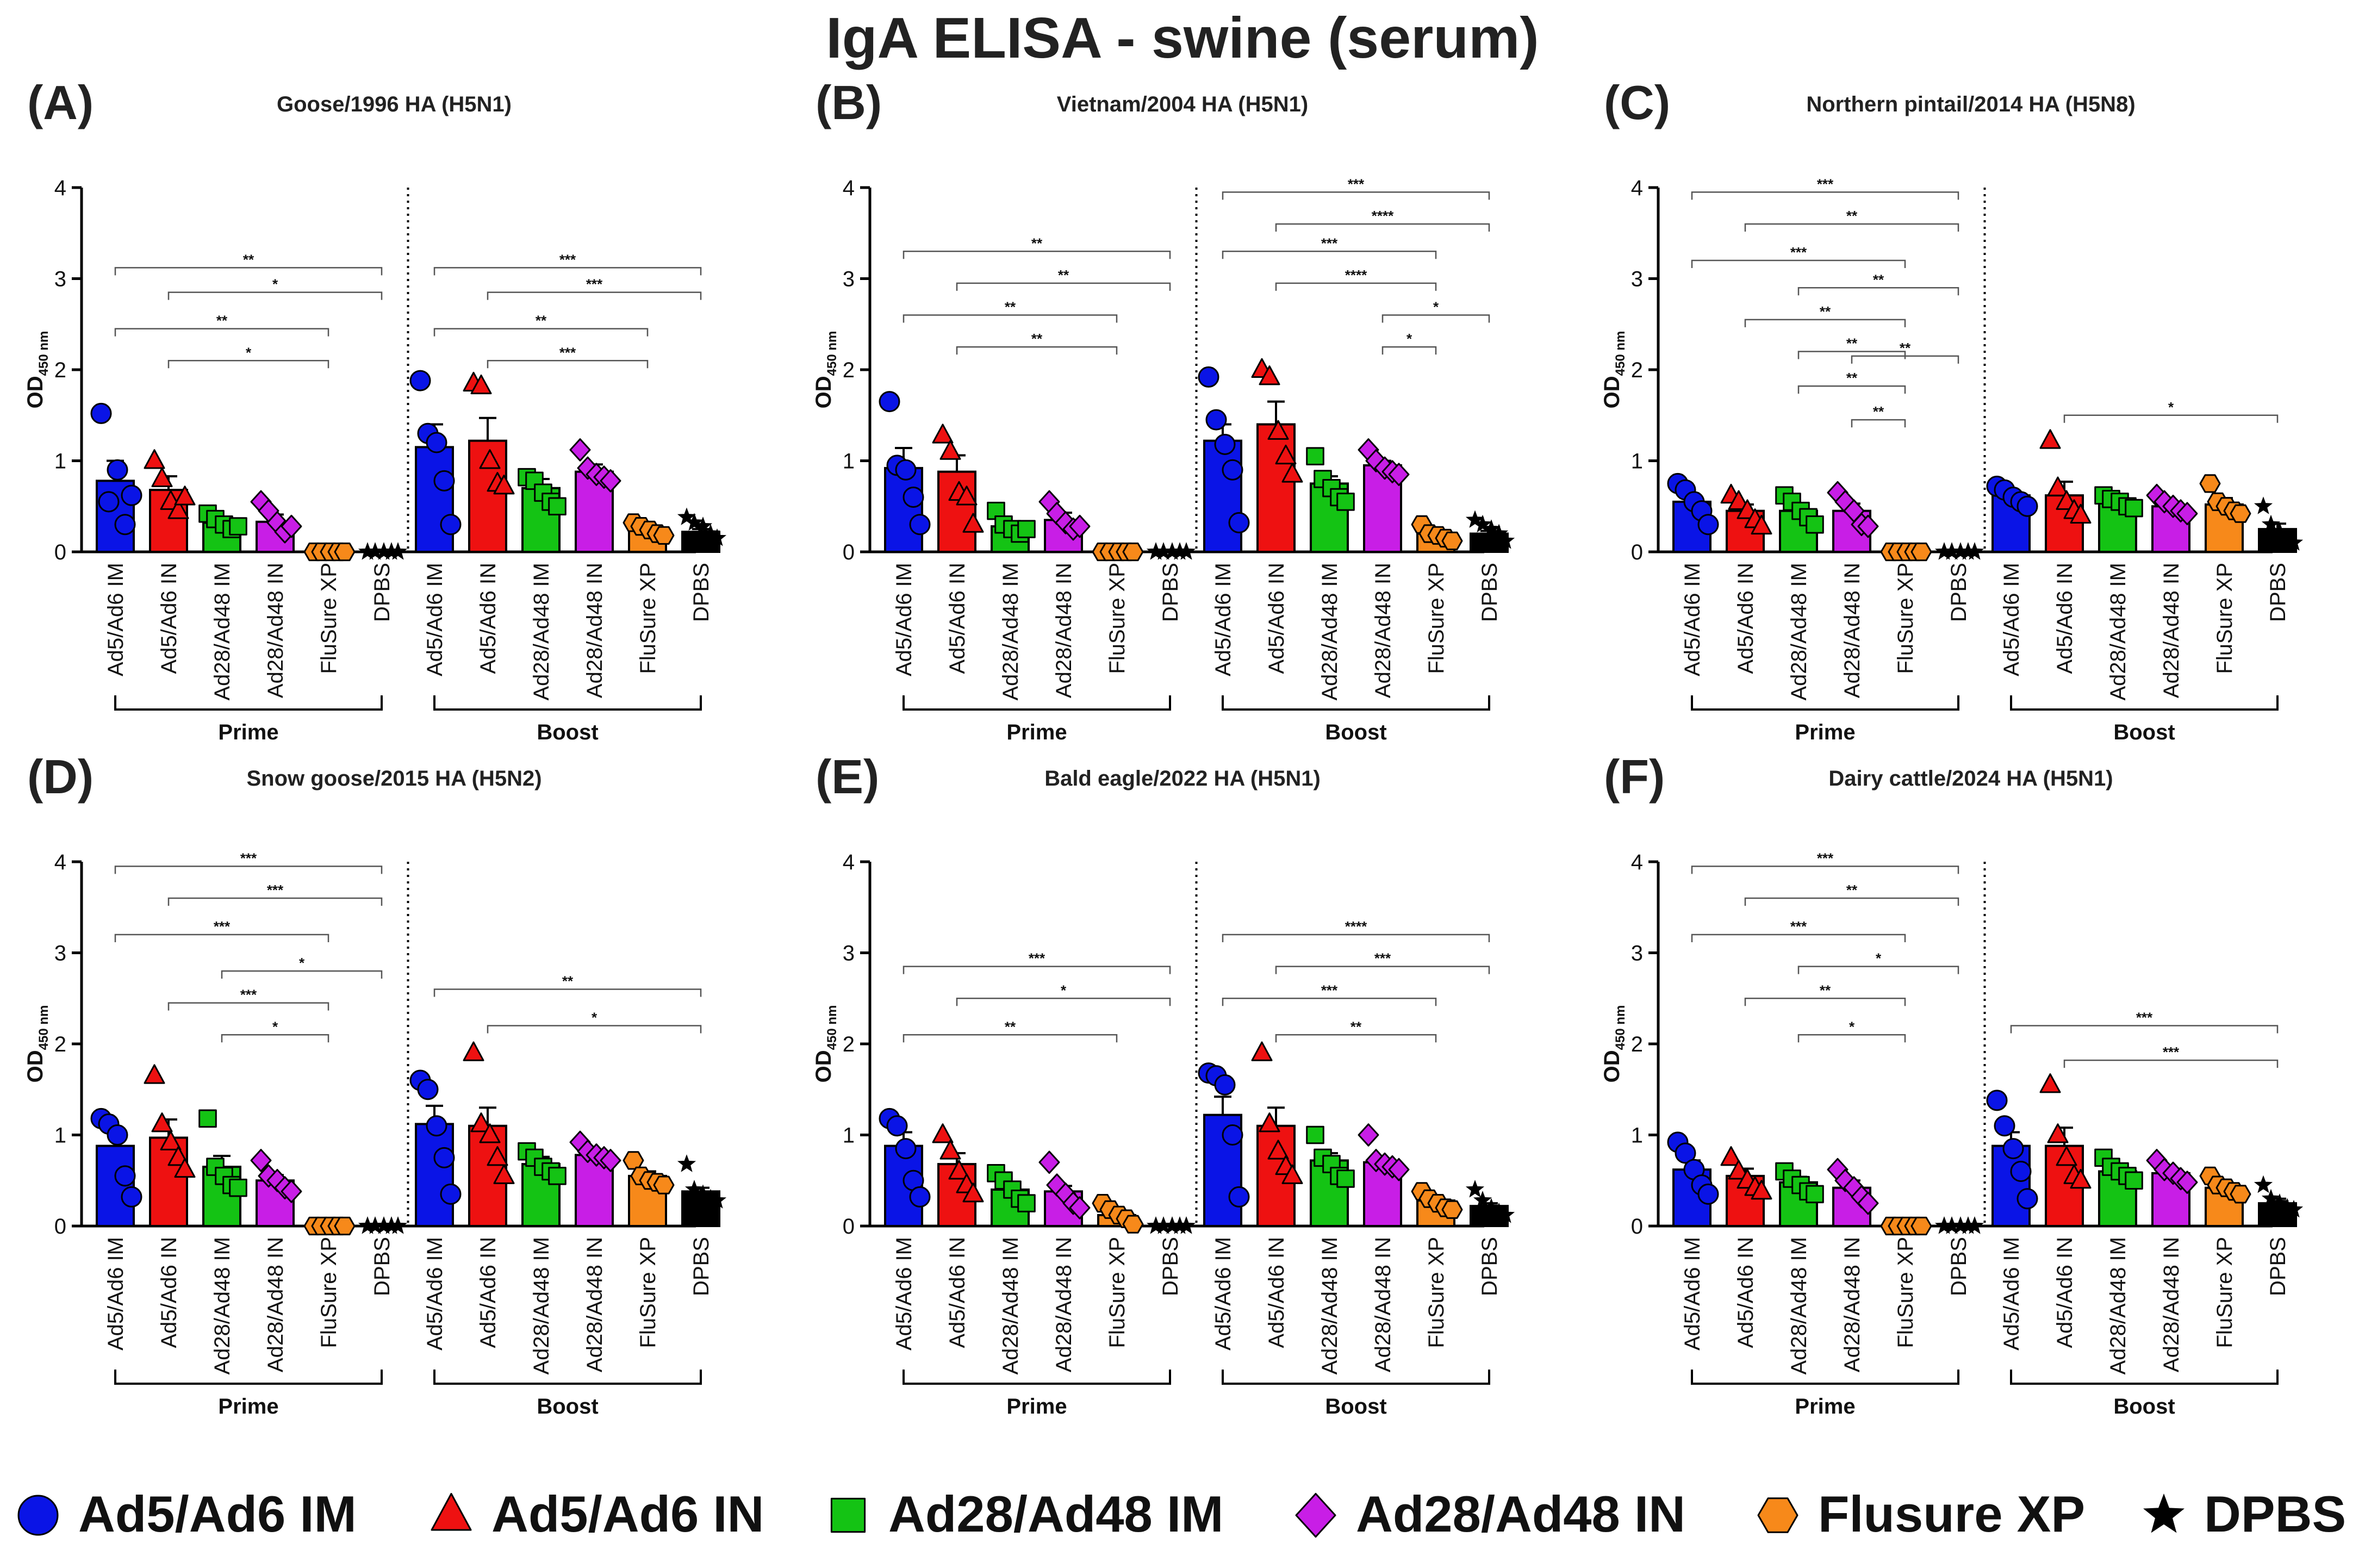 The height and width of the screenshot is (1568, 2365). What do you see at coordinates (38, 1515) in the screenshot?
I see `circle-icon` at bounding box center [38, 1515].